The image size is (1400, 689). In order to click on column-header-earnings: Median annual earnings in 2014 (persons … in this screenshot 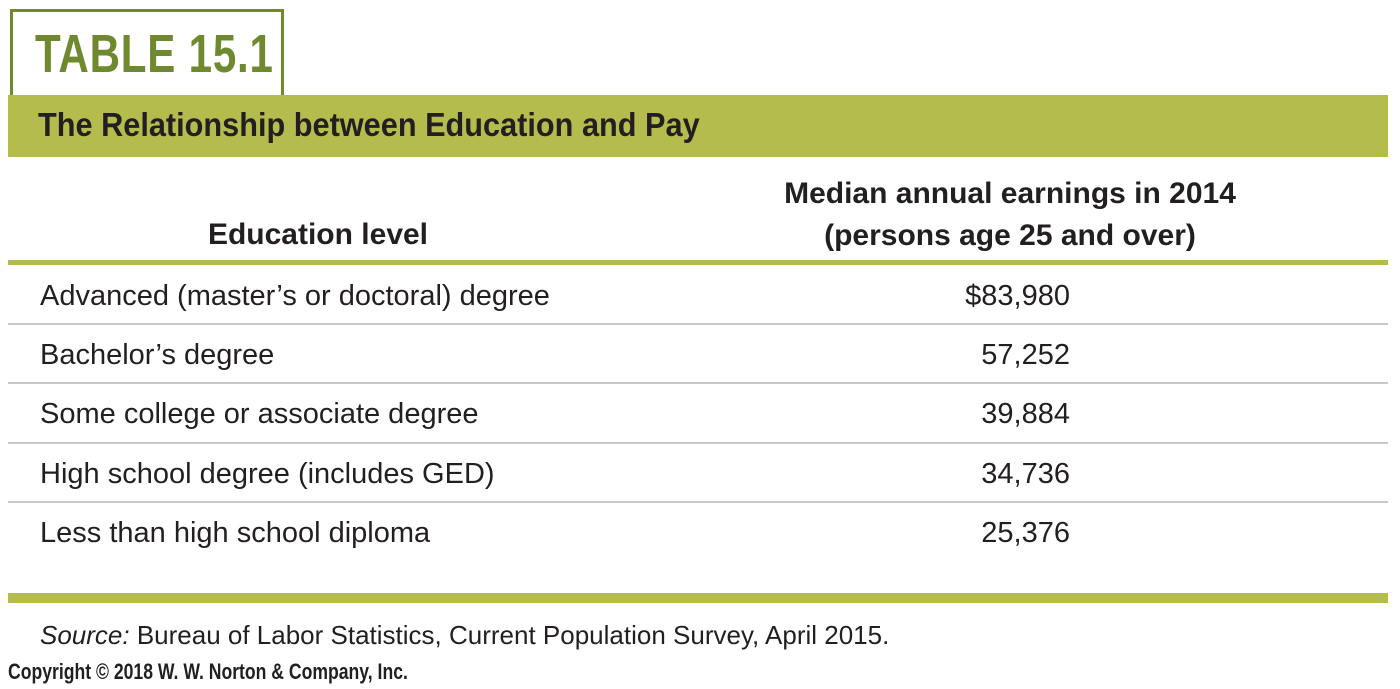, I will do `click(1010, 215)`.